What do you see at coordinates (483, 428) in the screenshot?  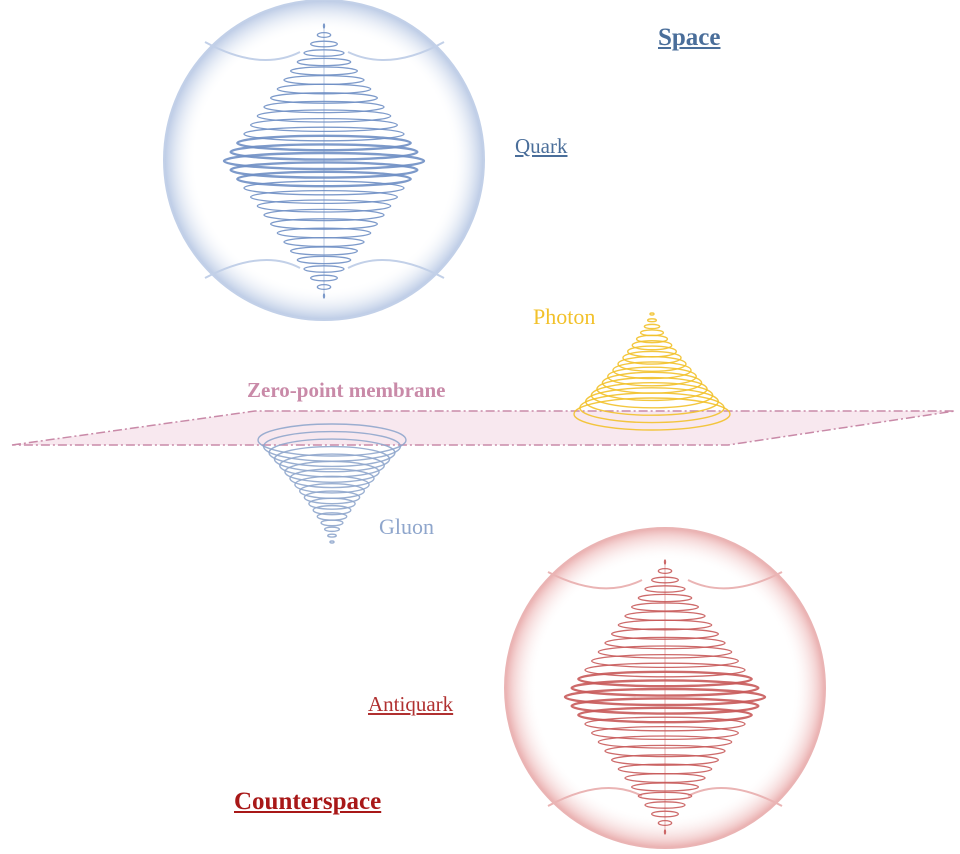 I see `zero-point-membrane` at bounding box center [483, 428].